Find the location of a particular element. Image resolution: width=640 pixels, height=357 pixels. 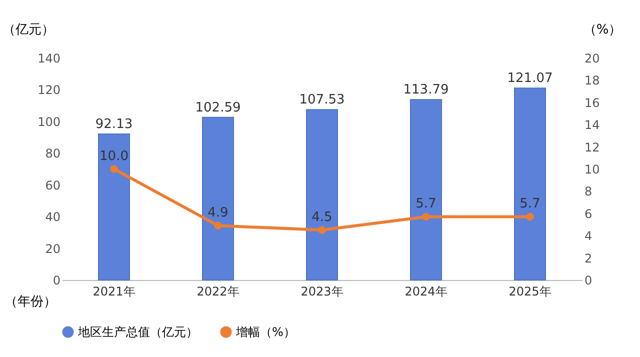

data-label: 113.79 is located at coordinates (426, 90).